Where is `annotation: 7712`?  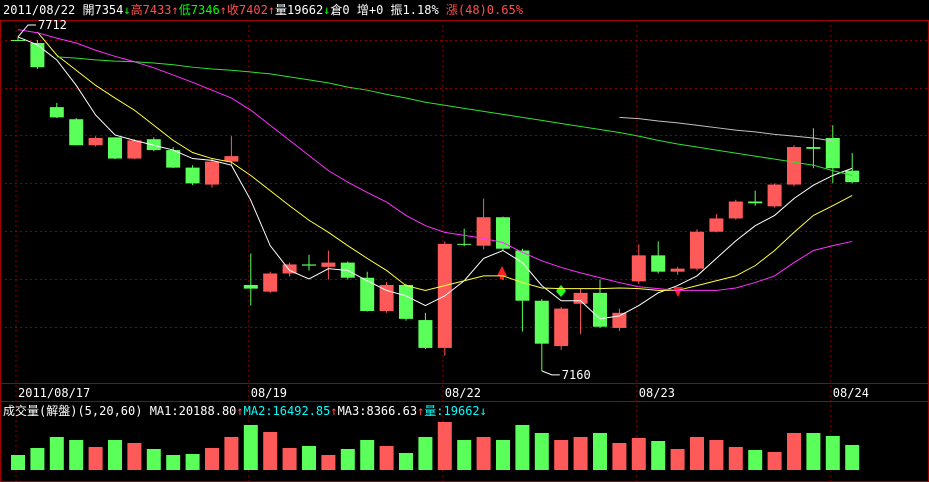
annotation: 7712 is located at coordinates (52, 25).